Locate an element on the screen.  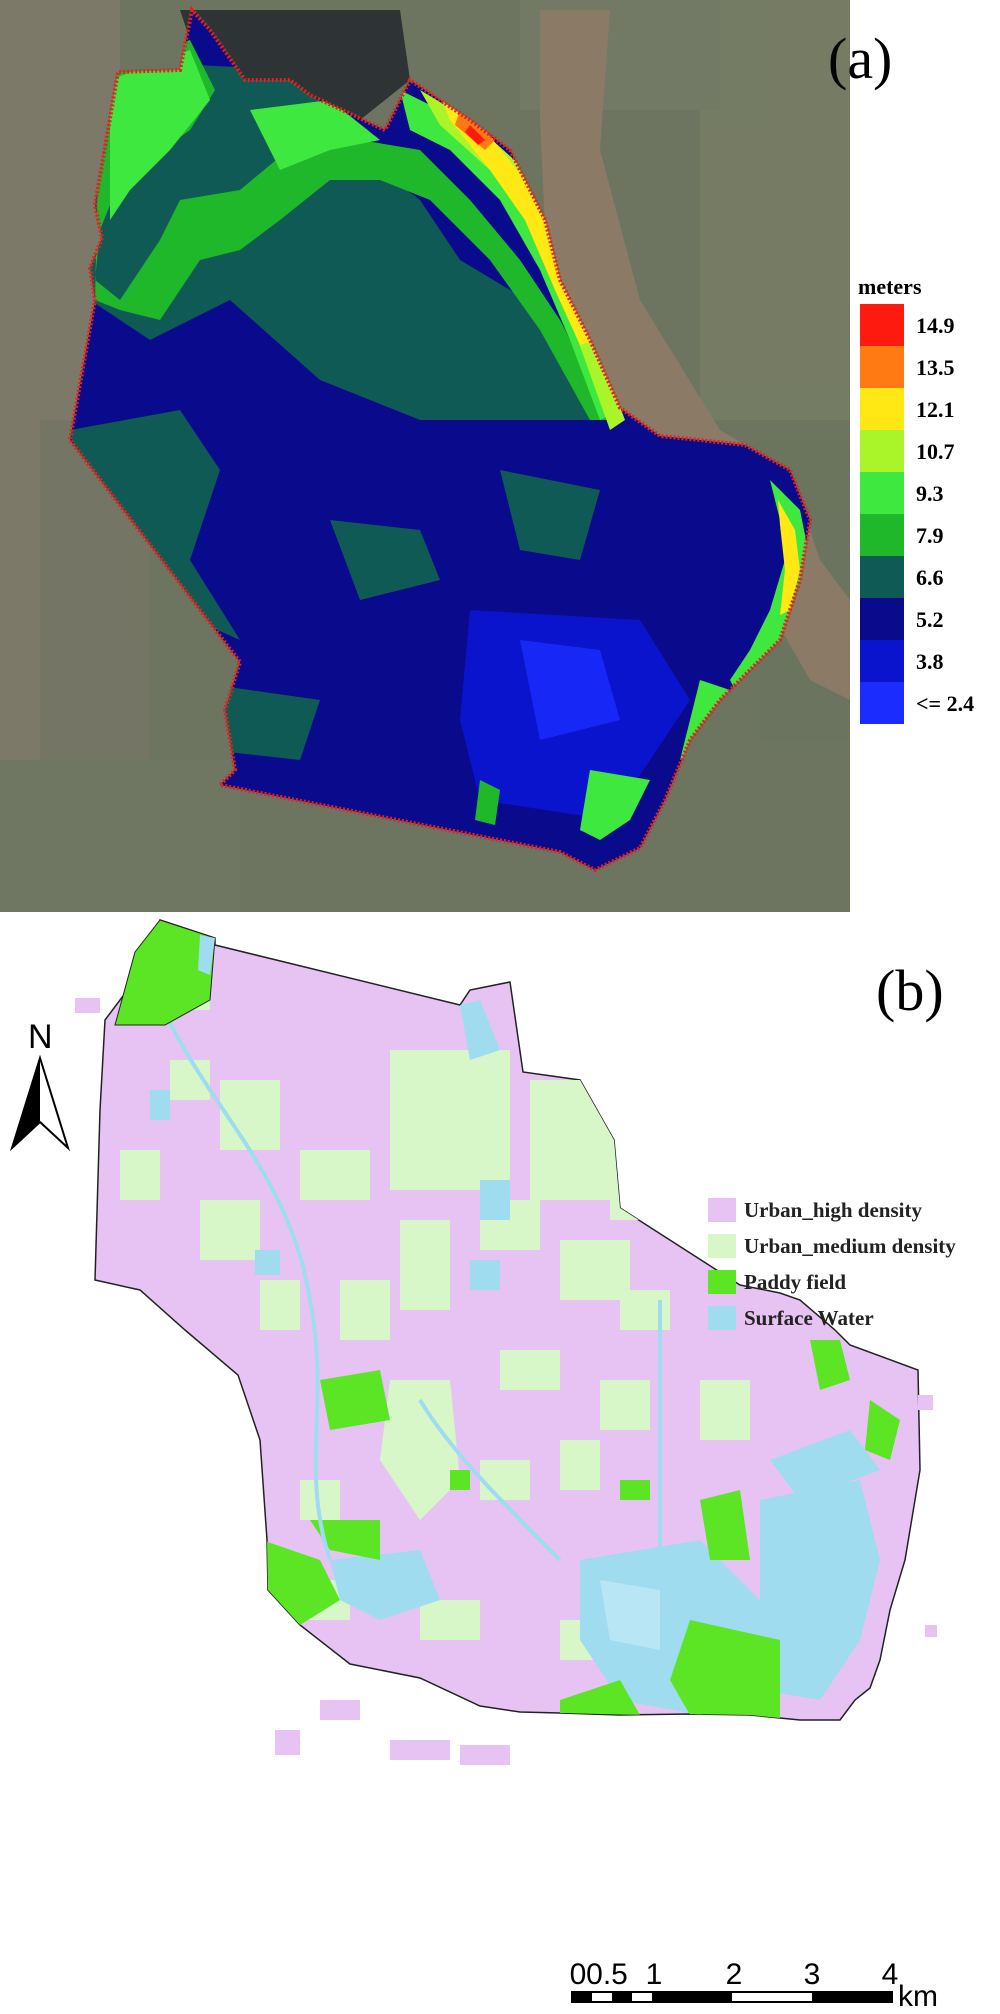
land-use-legend-label: Urban_high density is located at coordinates (833, 1210).